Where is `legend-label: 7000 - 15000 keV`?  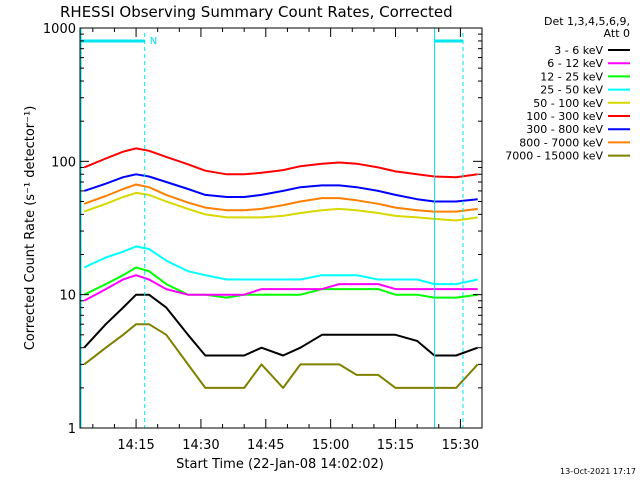 legend-label: 7000 - 15000 keV is located at coordinates (554, 156).